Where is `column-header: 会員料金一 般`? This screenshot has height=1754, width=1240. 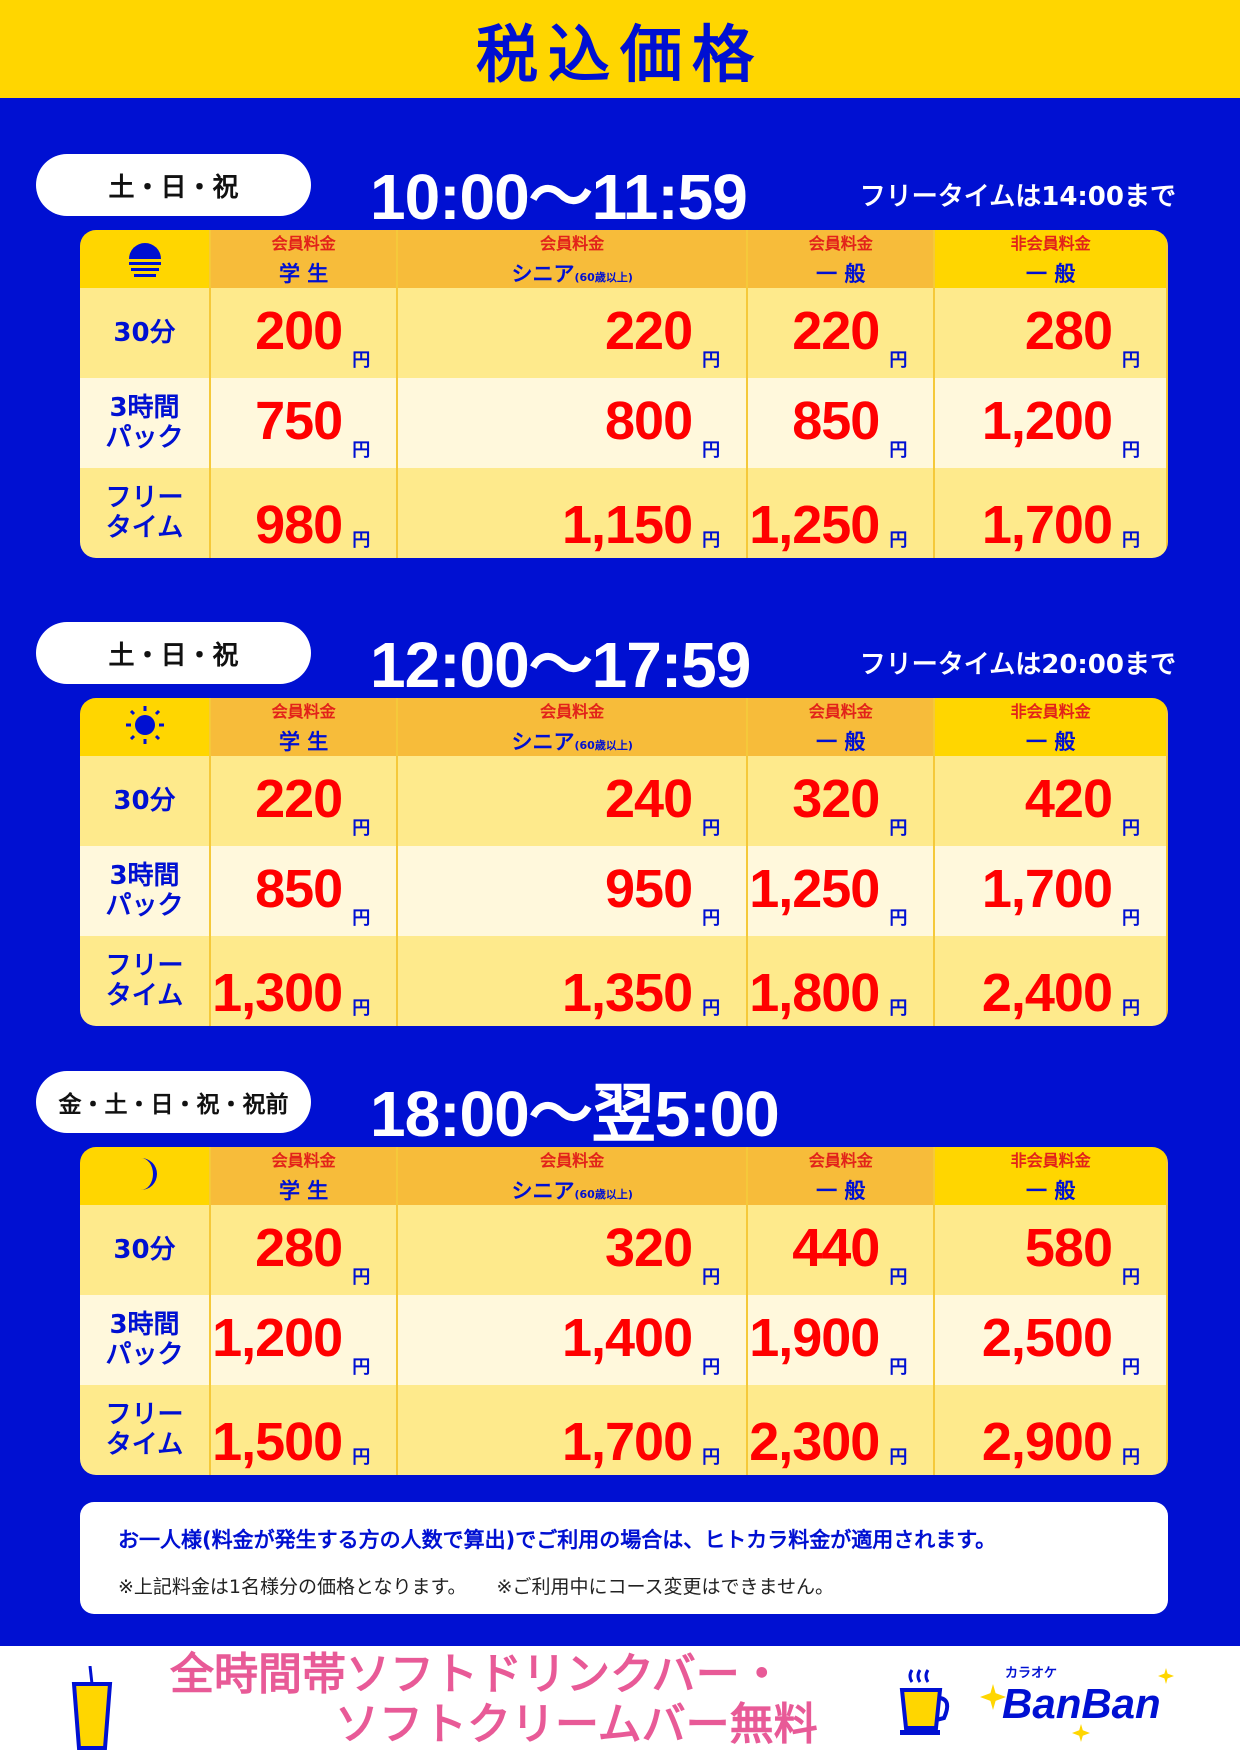
column-header: 会員料金一 般 is located at coordinates (841, 727).